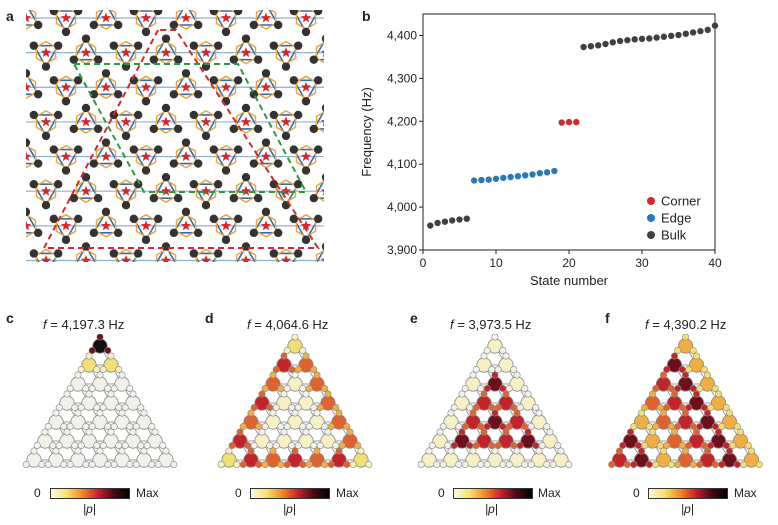 This screenshot has height=525, width=778. What do you see at coordinates (89, 509) in the screenshot?
I see `colorbar-caption-c: |p|` at bounding box center [89, 509].